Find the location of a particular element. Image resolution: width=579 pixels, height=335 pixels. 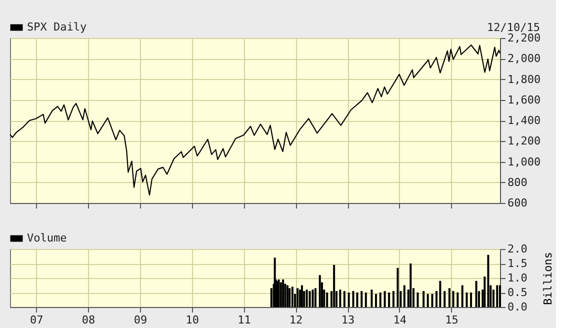

y-tick-label: 1,600 is located at coordinates (524, 99).